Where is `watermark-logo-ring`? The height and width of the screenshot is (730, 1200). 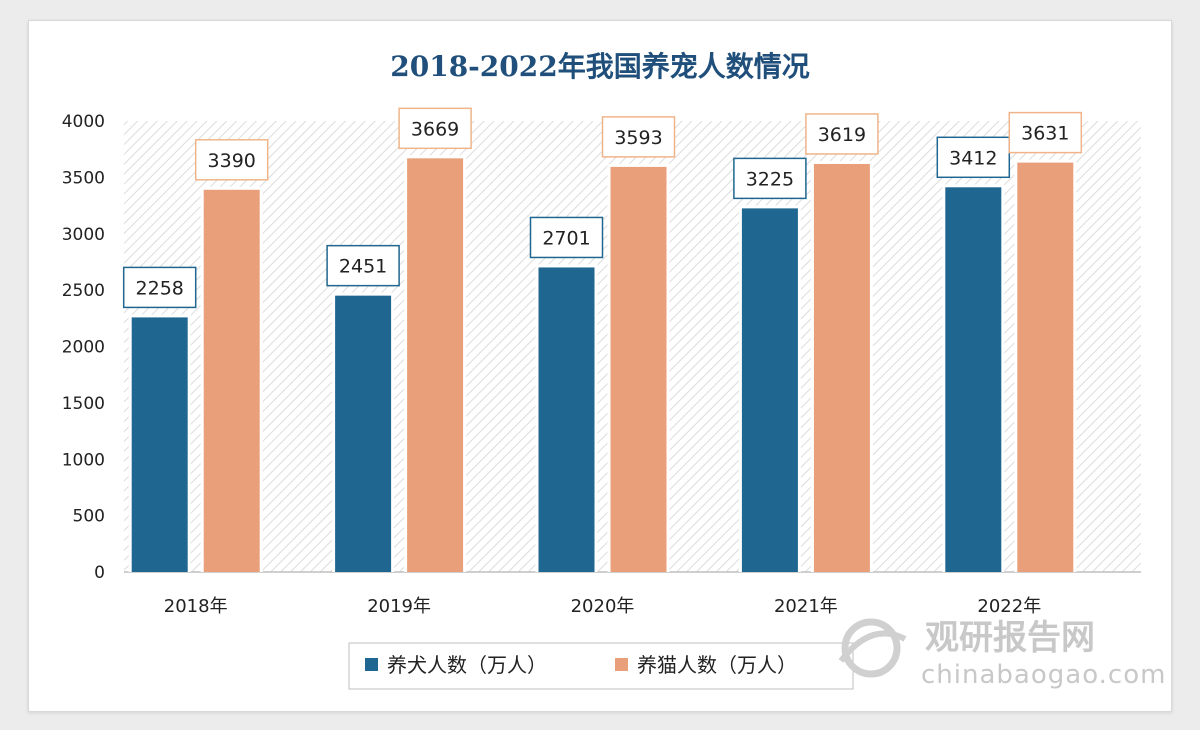
watermark-logo-ring is located at coordinates (871, 648).